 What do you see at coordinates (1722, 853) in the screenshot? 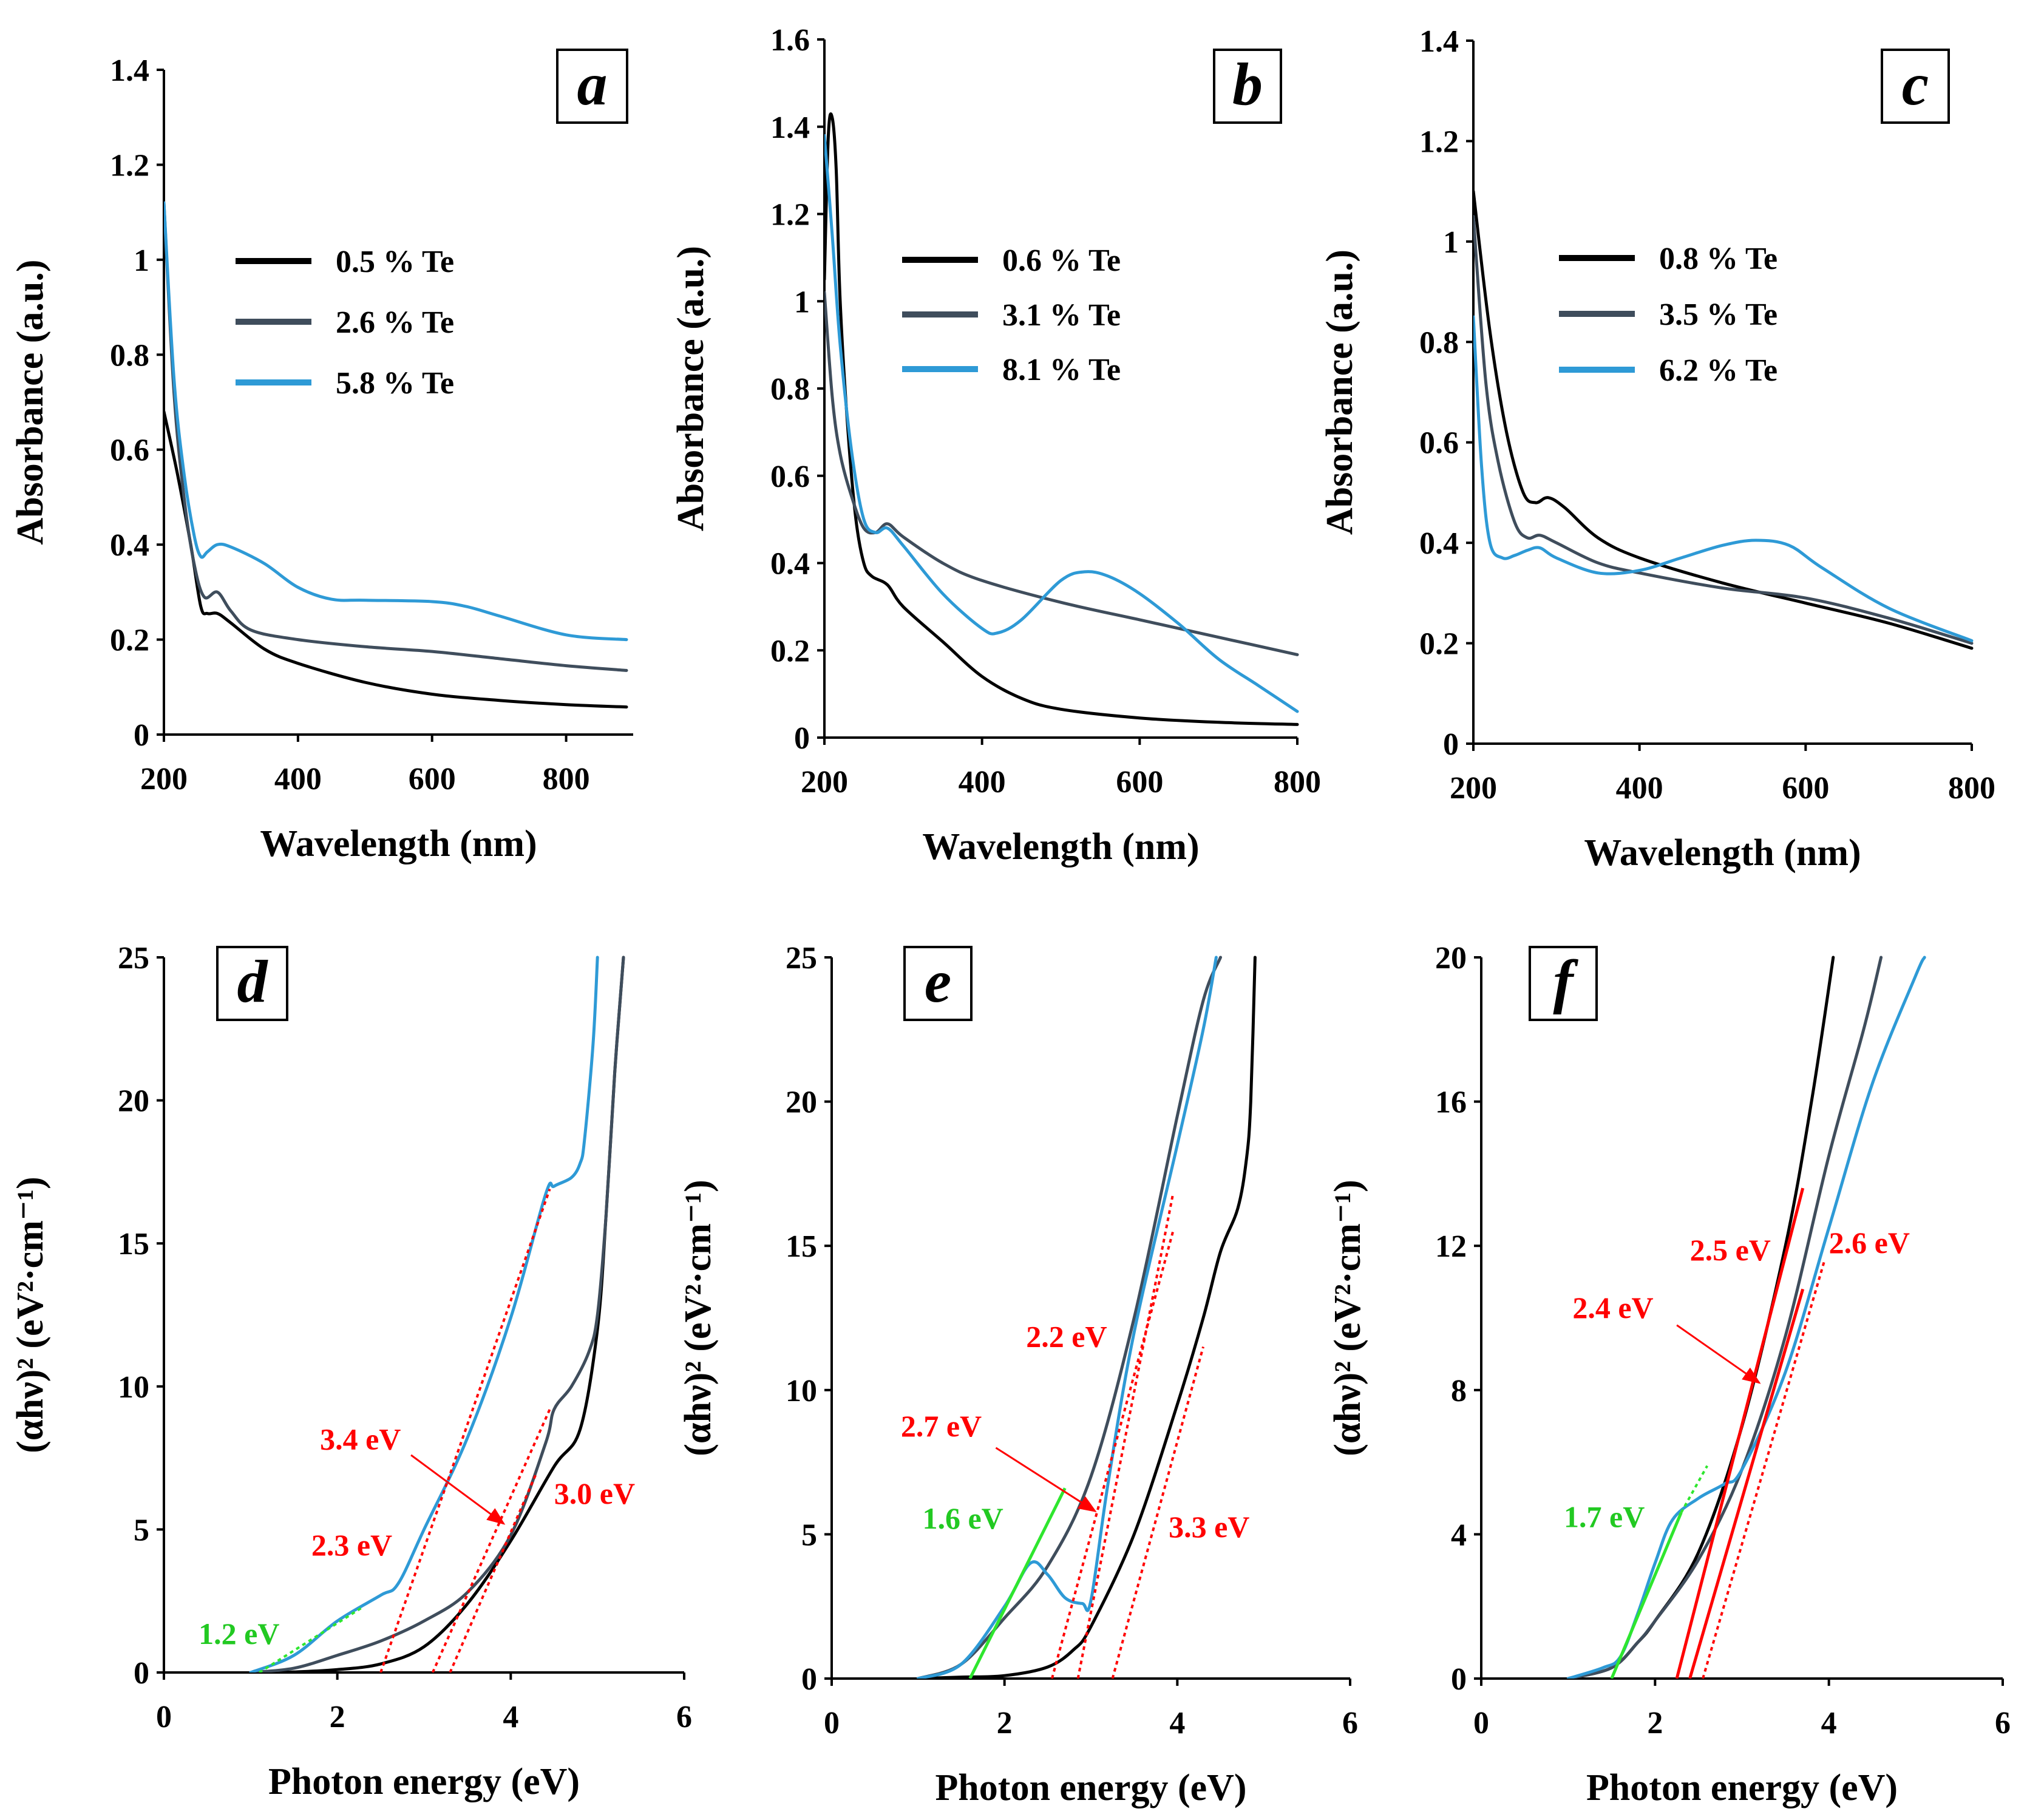
I see `x-axis-title: Wavelength (nm)` at bounding box center [1722, 853].